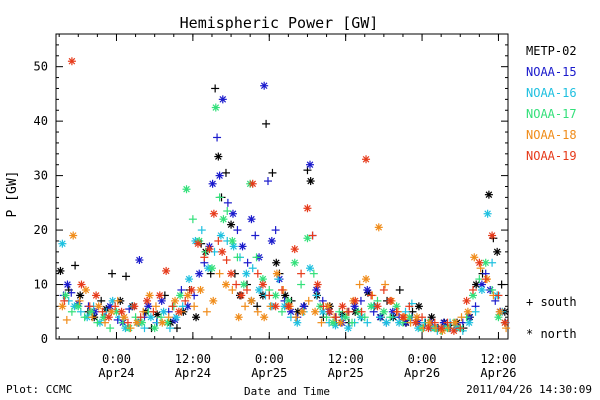  I want to click on y-tick-label: 10, so click(41, 285).